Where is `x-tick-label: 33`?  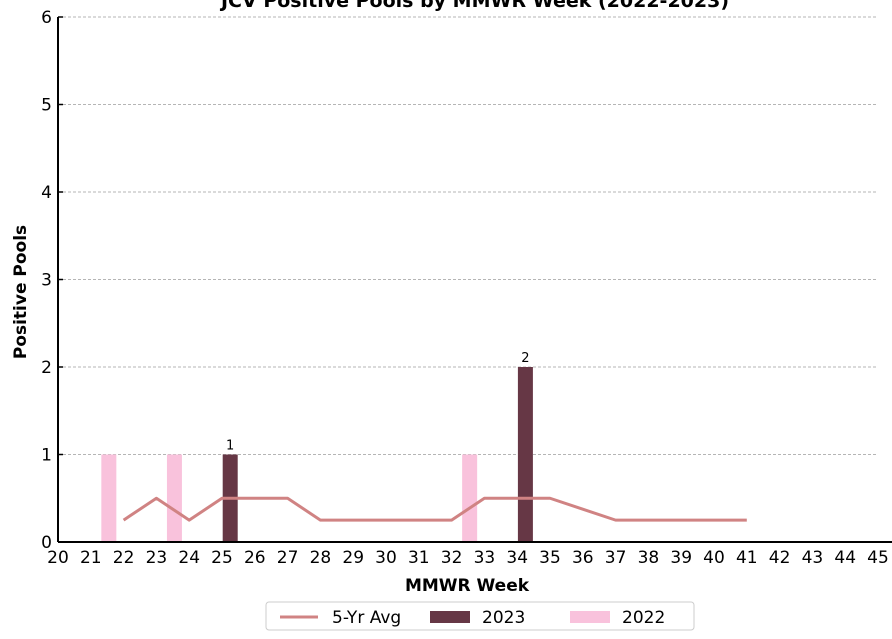 x-tick-label: 33 is located at coordinates (485, 558).